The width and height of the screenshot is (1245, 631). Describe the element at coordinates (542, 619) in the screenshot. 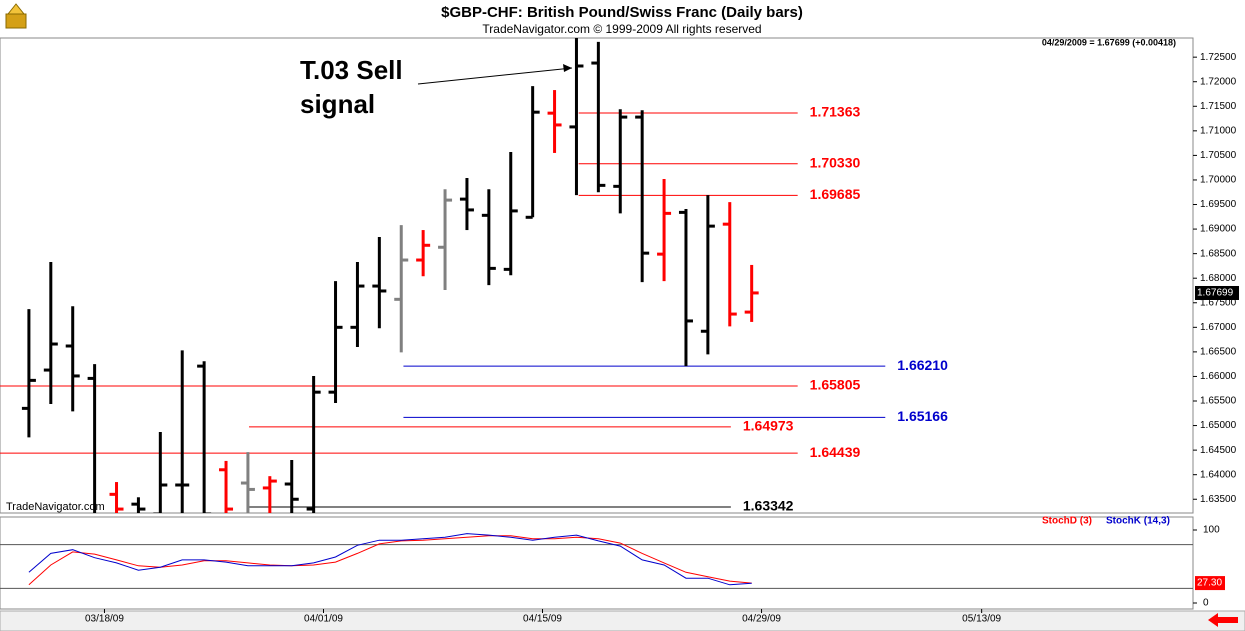

I see `x-tick-label: 04/15/09` at that location.